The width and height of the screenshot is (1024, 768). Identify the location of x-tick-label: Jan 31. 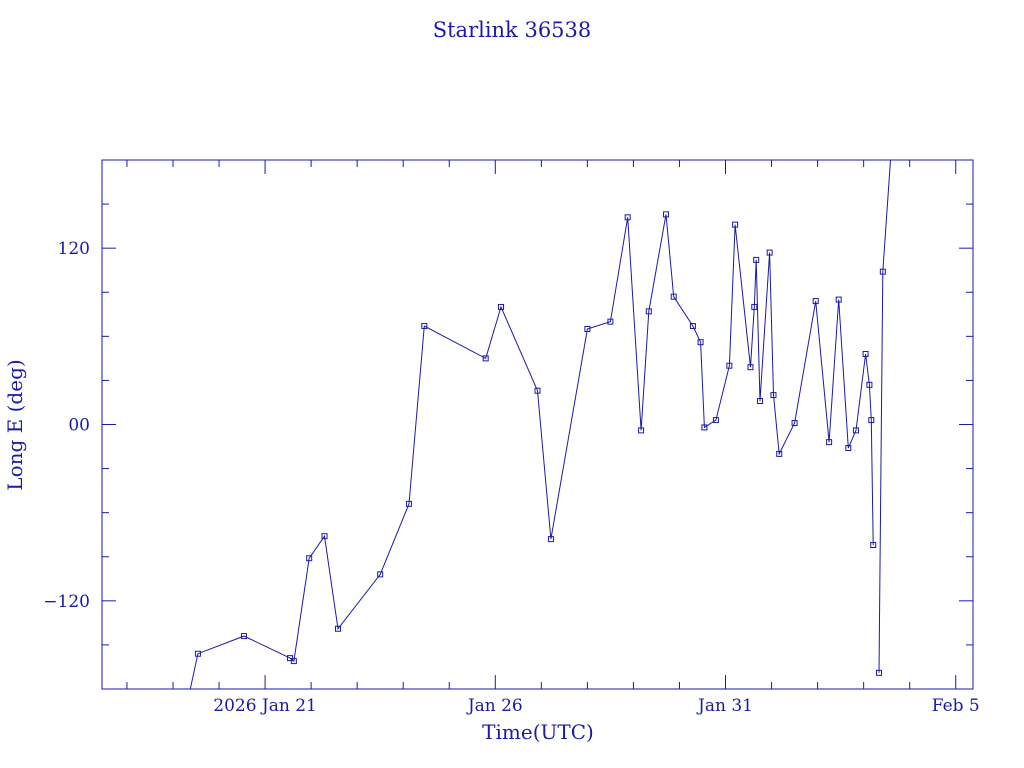
(724, 706).